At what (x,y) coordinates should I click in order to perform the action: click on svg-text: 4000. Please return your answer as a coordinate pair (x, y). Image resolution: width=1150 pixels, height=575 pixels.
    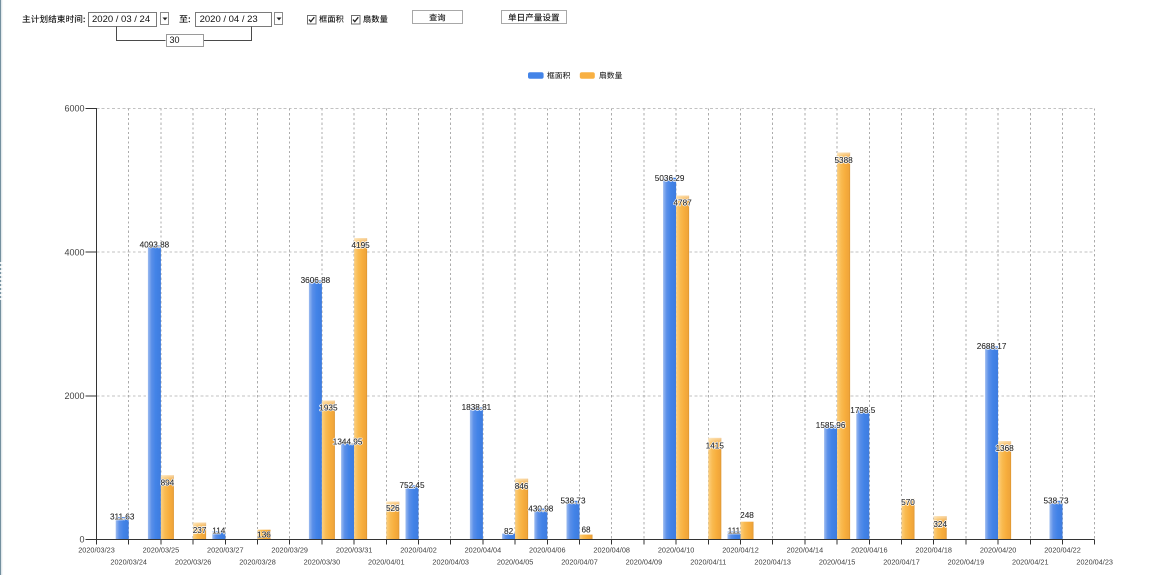
    Looking at the image, I should click on (74, 252).